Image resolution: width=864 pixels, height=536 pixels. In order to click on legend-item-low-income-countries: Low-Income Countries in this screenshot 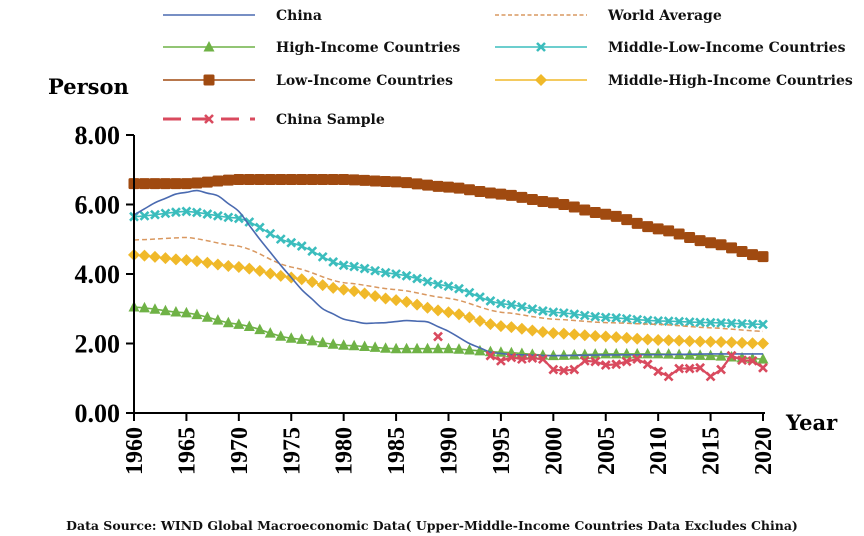, I will do `click(308, 81)`.